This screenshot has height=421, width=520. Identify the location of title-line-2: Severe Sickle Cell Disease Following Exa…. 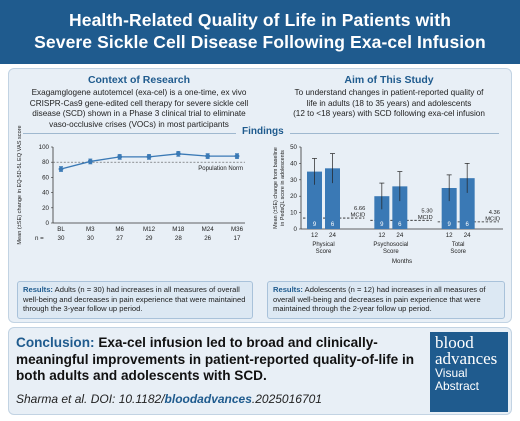
(260, 42).